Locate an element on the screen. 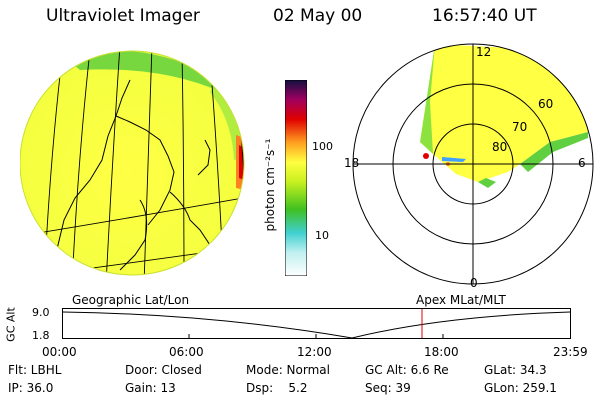 The height and width of the screenshot is (400, 600). timeline-axis-label: GC Alt is located at coordinates (11, 324).